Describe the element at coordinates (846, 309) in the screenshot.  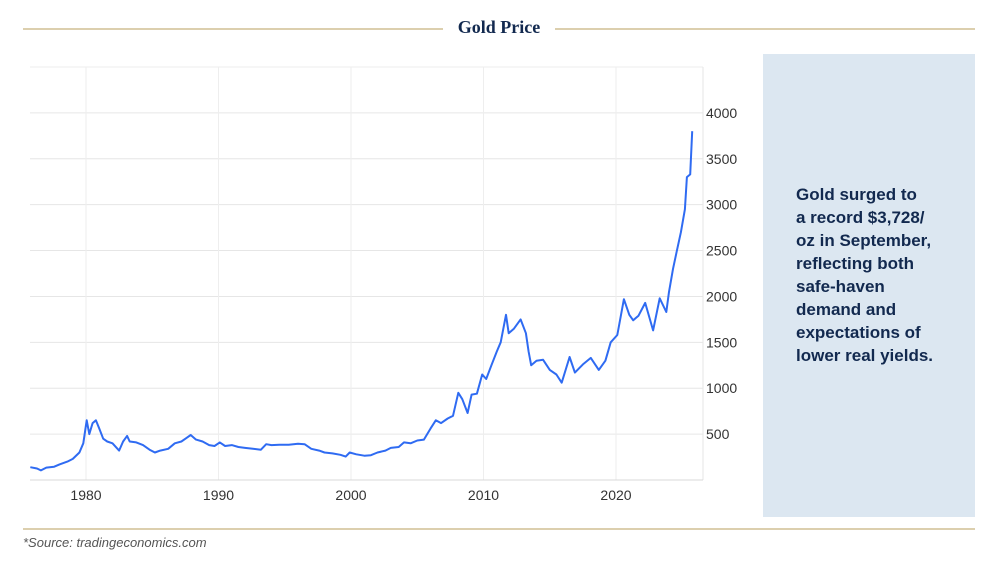
I see `callout-line: demand and` at that location.